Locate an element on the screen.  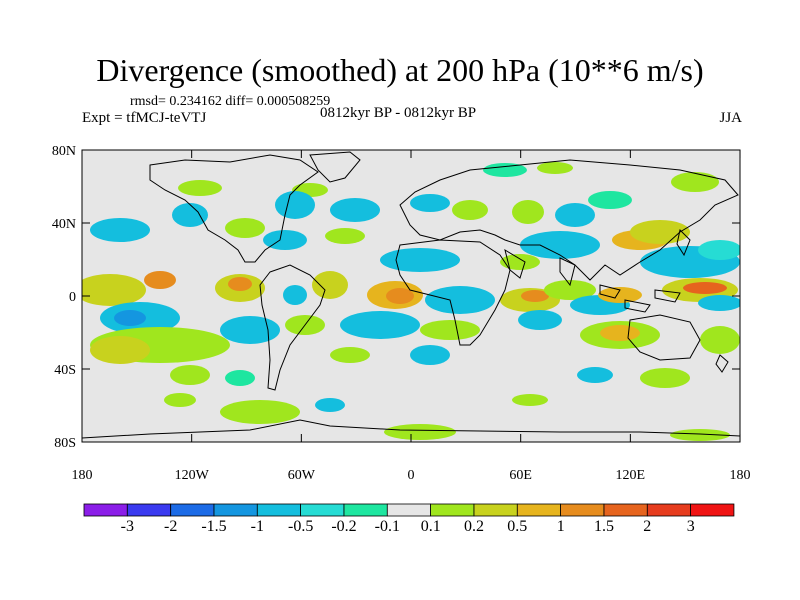
lat-label-80s: 80S is located at coordinates (65, 443).